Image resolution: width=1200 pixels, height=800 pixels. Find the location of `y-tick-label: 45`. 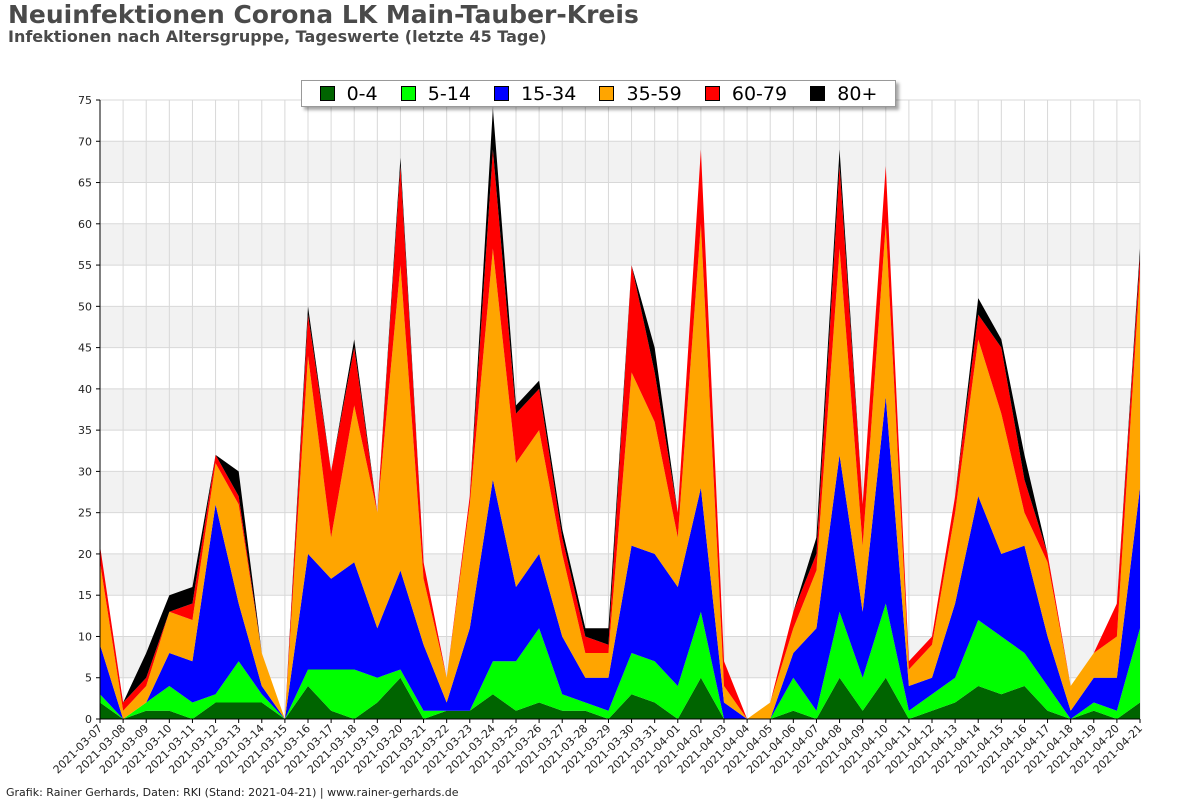

y-tick-label: 45 is located at coordinates (85, 348).